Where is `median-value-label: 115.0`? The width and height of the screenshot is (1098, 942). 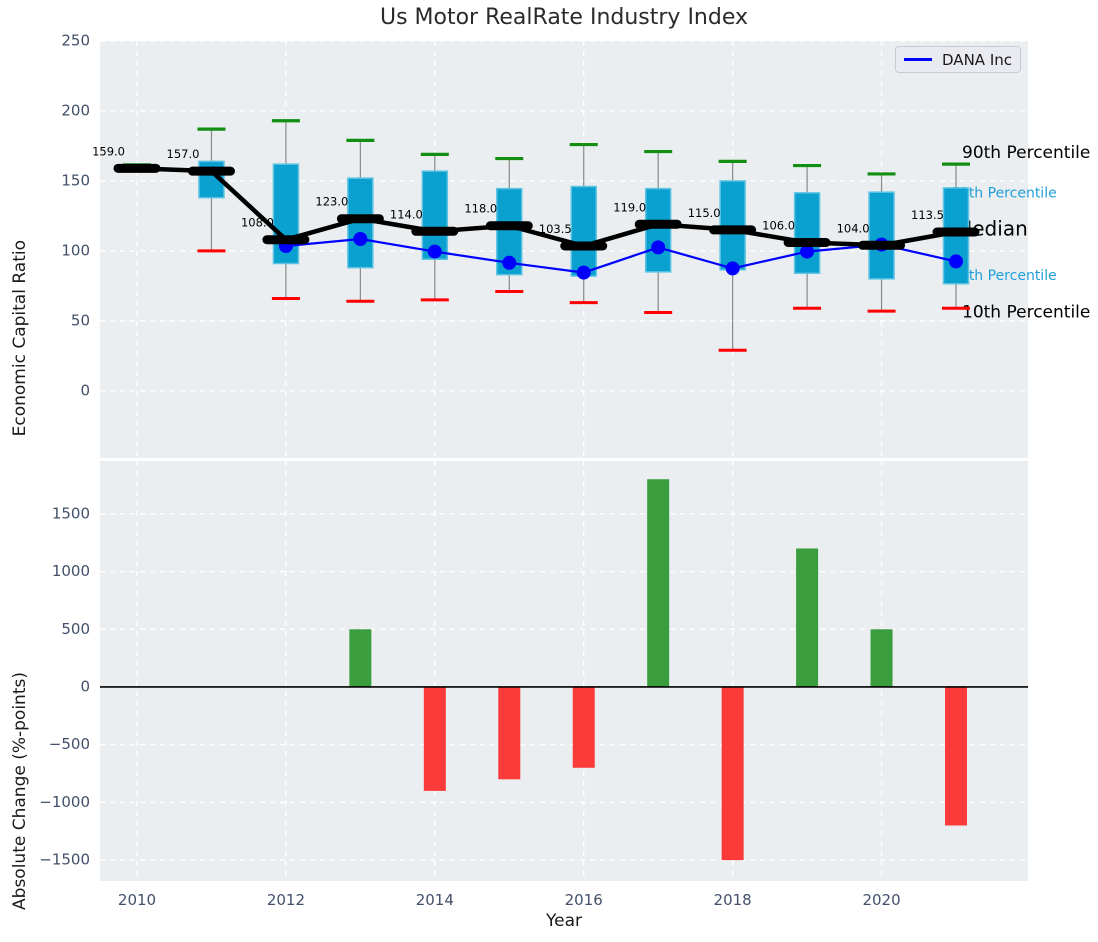
median-value-label: 115.0 is located at coordinates (704, 213).